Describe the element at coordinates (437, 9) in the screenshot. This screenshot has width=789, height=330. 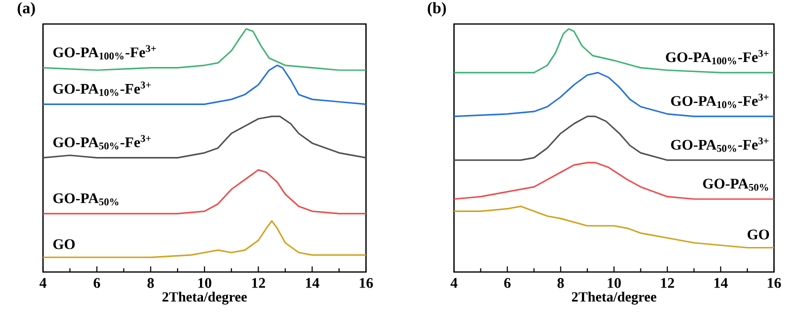
I see `chart-title: (b)` at that location.